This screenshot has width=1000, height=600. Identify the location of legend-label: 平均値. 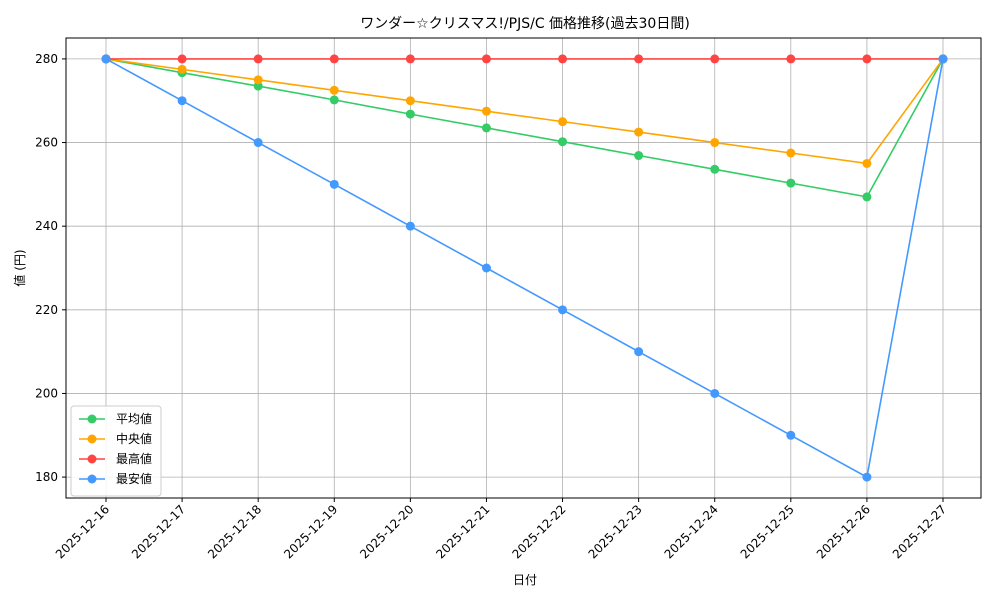
(134, 418).